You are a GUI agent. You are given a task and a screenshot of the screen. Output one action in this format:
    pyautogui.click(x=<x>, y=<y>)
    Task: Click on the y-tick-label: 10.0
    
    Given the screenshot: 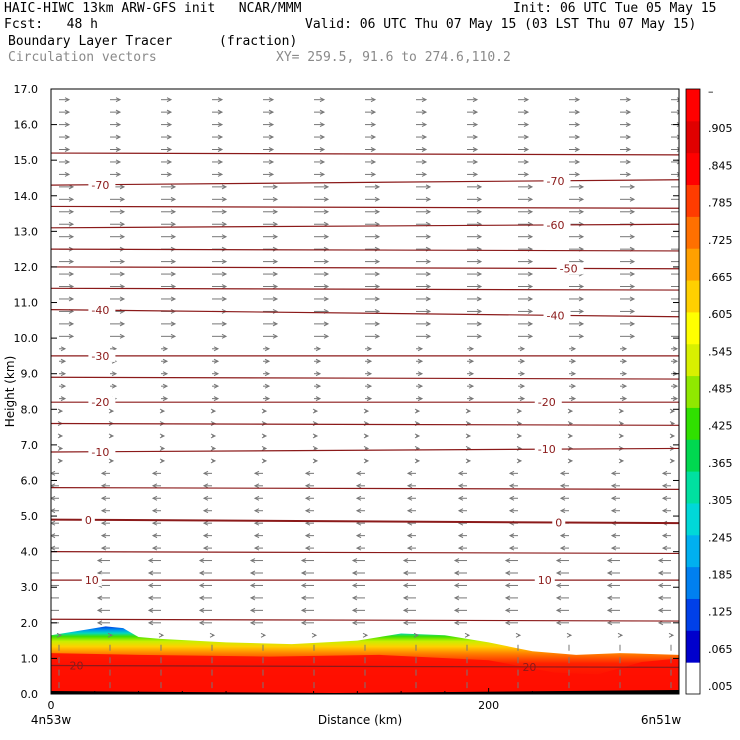 What is the action you would take?
    pyautogui.click(x=26, y=338)
    